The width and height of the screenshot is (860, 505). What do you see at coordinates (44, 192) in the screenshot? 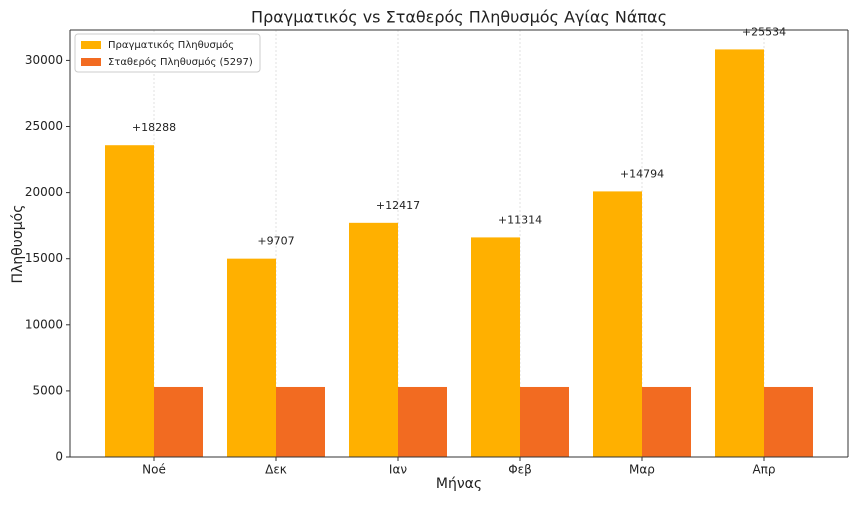
I see `y-tick-label: 20000` at bounding box center [44, 192].